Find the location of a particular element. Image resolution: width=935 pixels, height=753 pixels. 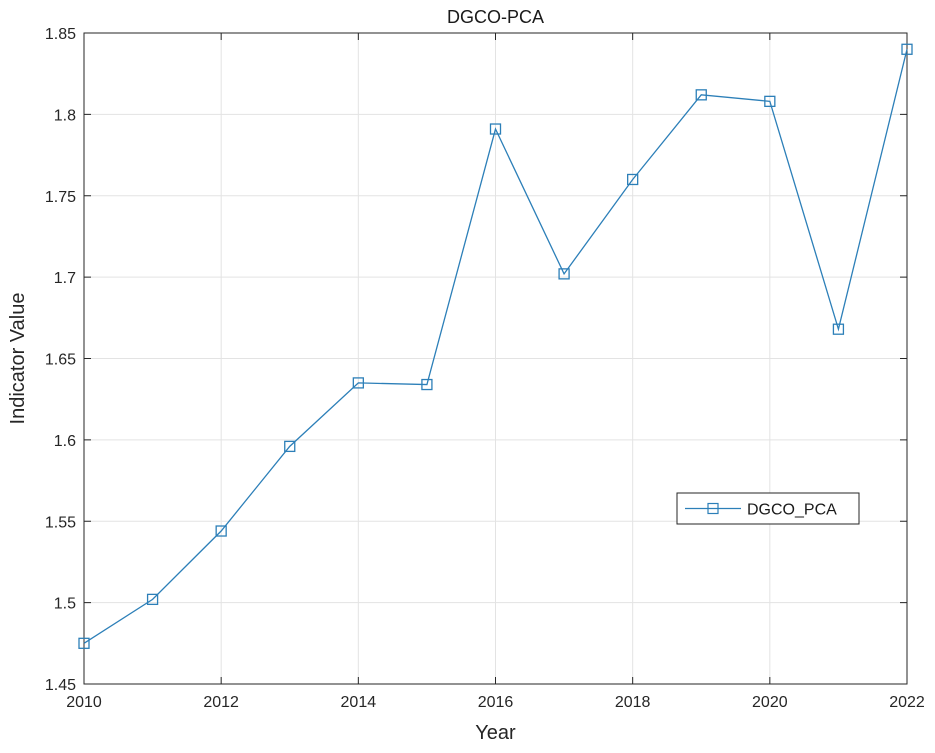

y-tick-label: 1.8 is located at coordinates (65, 115).